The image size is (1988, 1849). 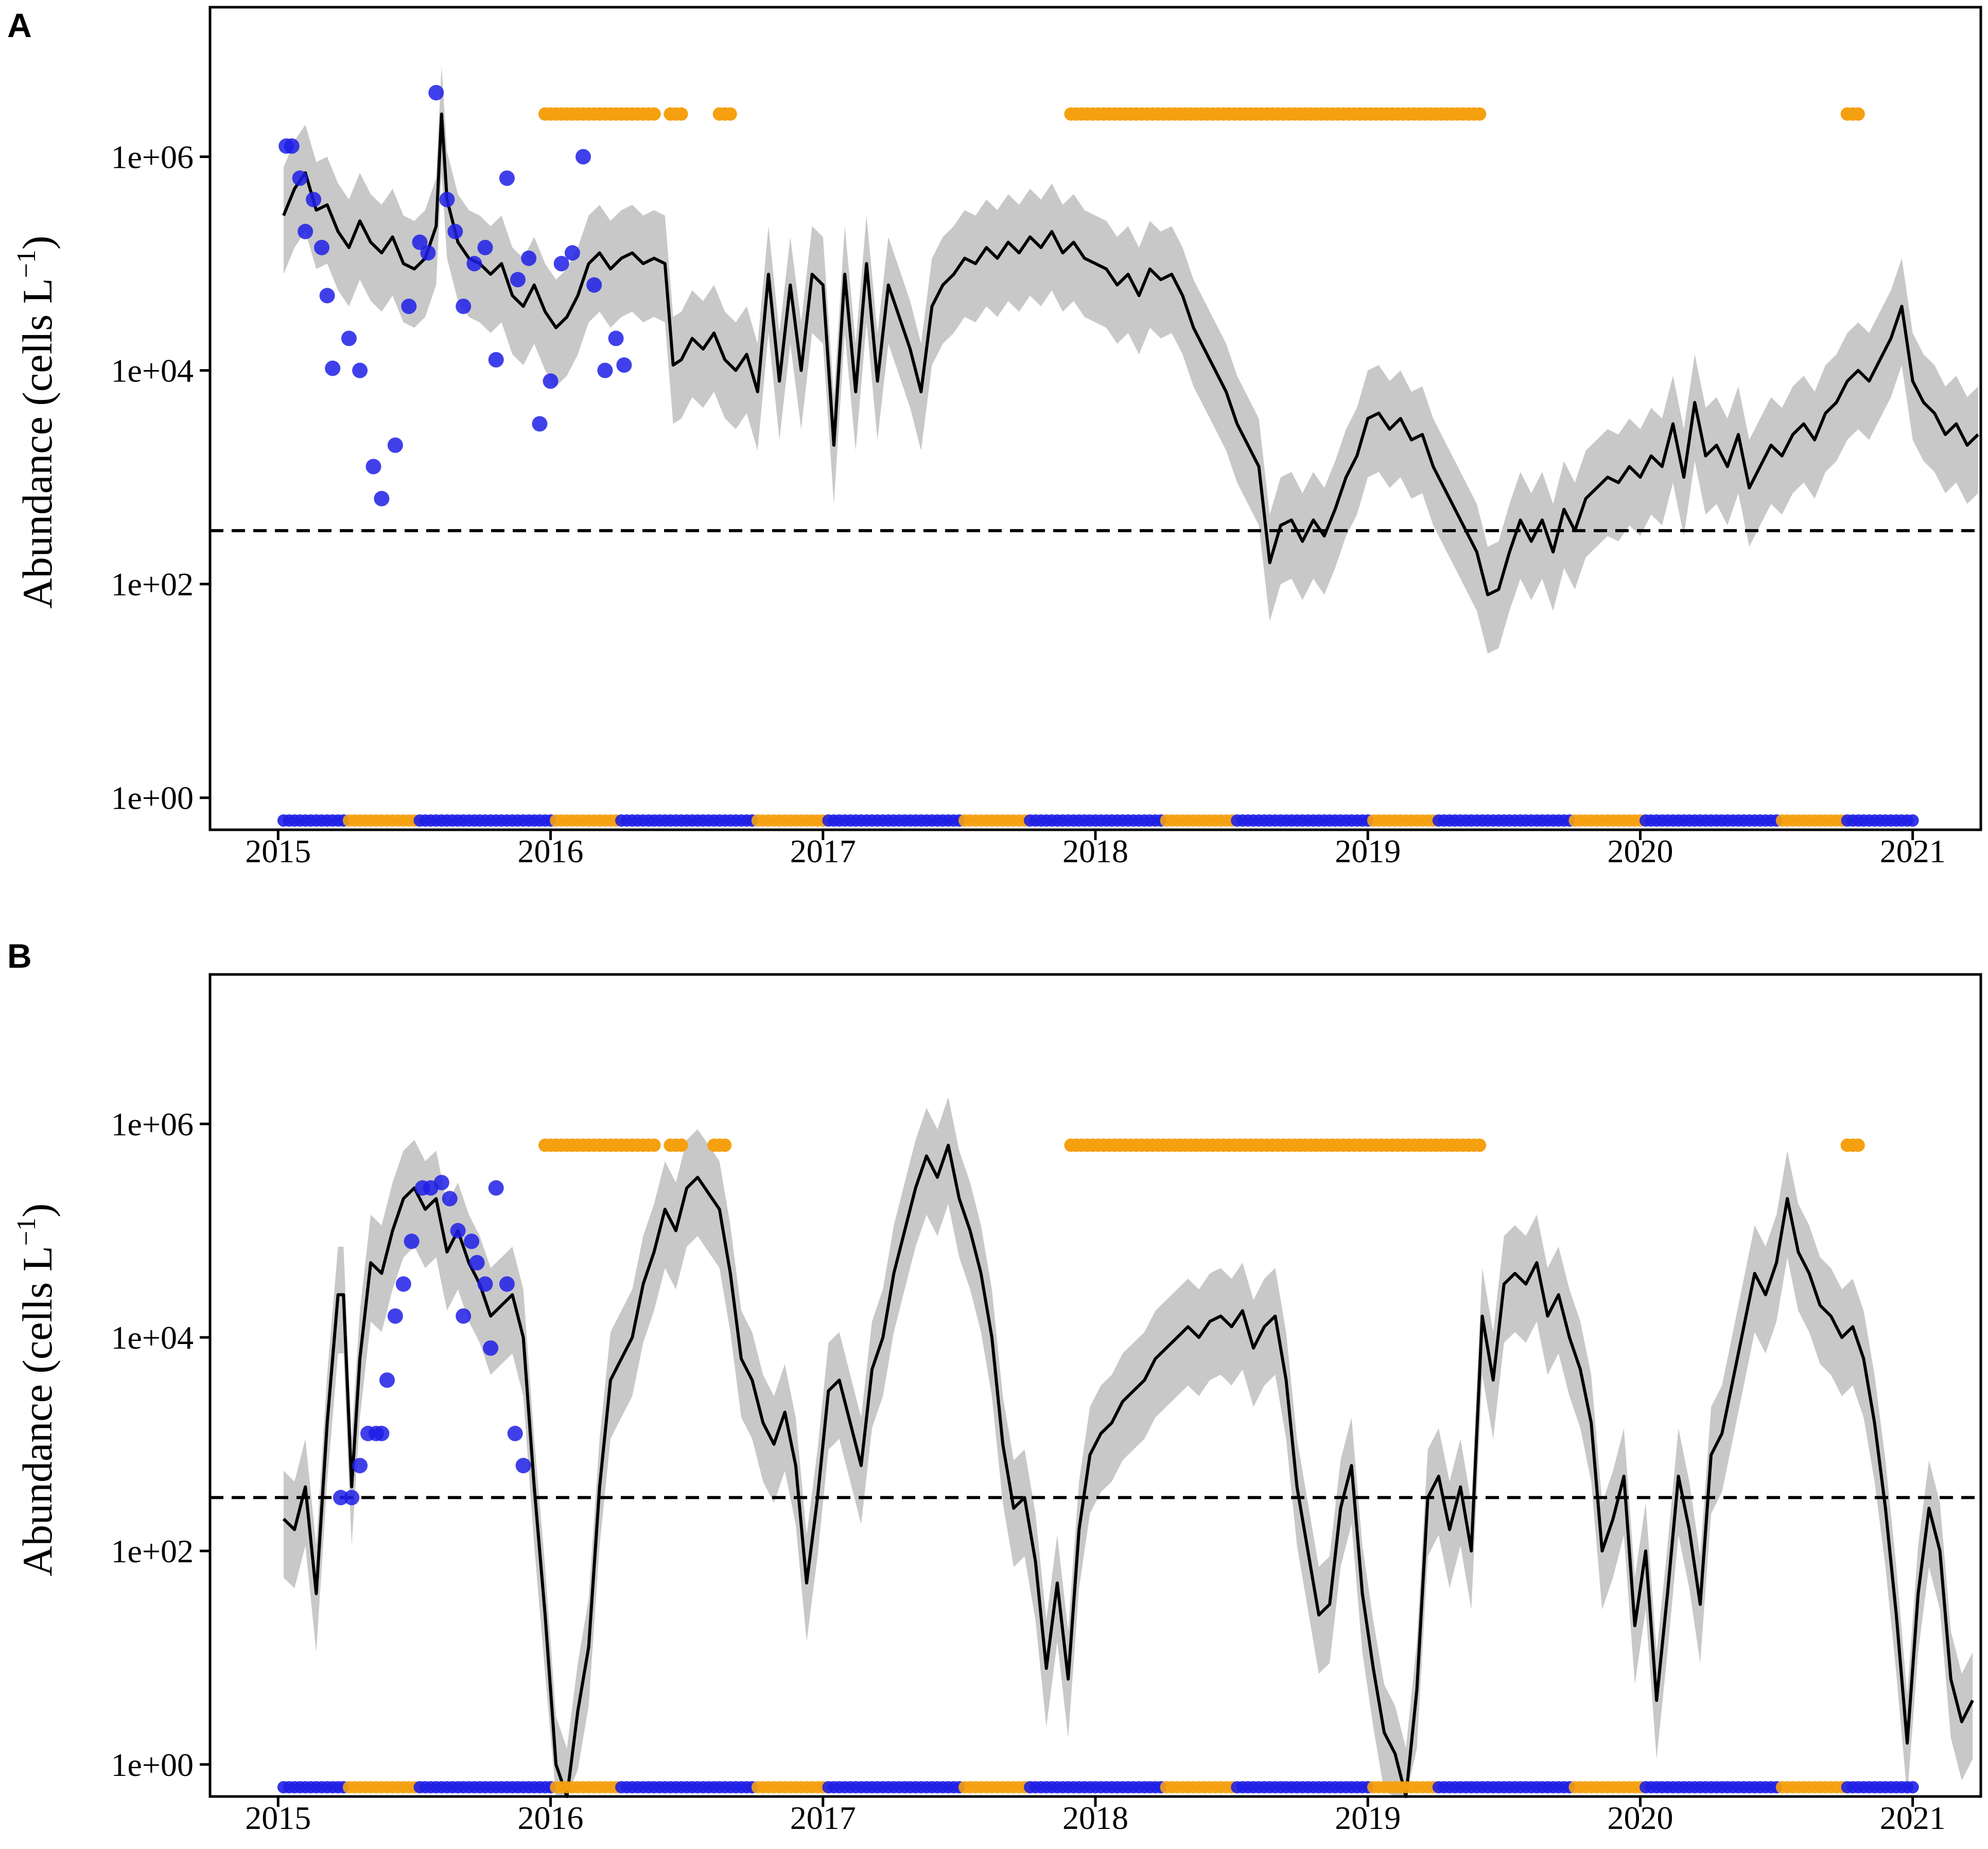 I want to click on panel-b-y-tick-label: 1e+06, so click(x=152, y=1124).